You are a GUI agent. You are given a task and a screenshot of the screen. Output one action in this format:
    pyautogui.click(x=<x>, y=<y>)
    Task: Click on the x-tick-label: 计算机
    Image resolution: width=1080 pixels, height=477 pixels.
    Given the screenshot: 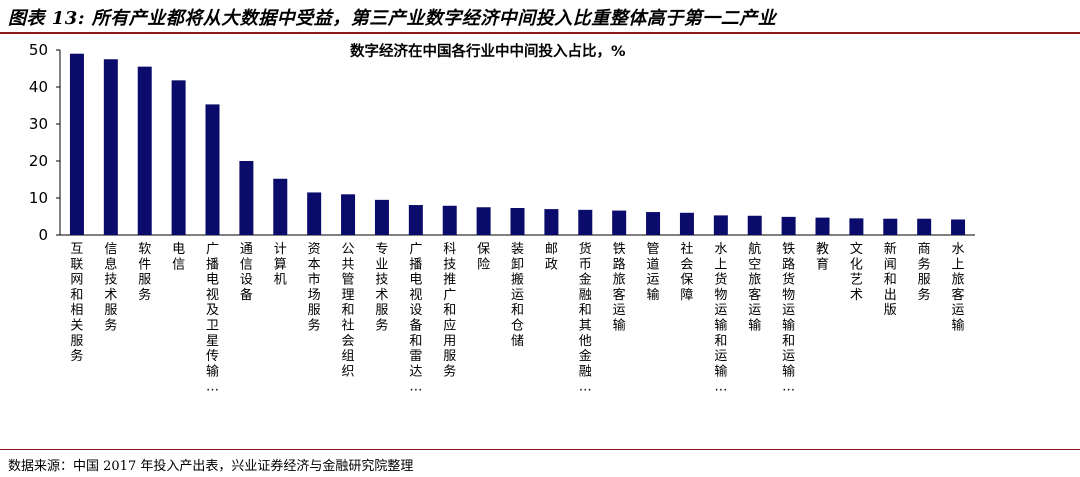 What is the action you would take?
    pyautogui.click(x=280, y=265)
    